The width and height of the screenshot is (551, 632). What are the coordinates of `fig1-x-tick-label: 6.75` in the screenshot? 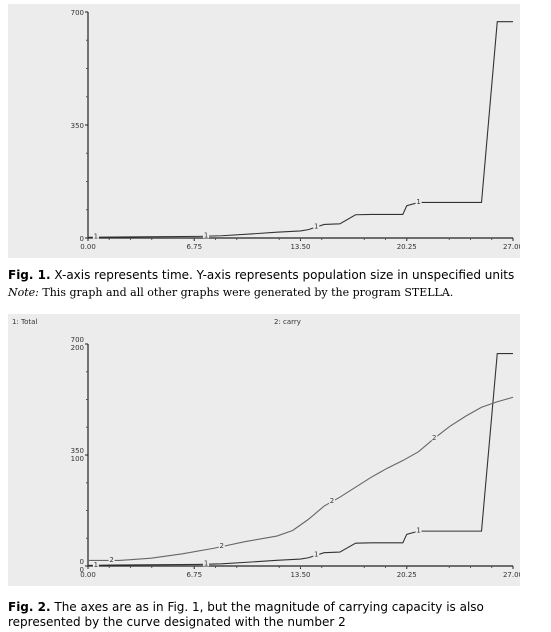 It's located at (194, 247).